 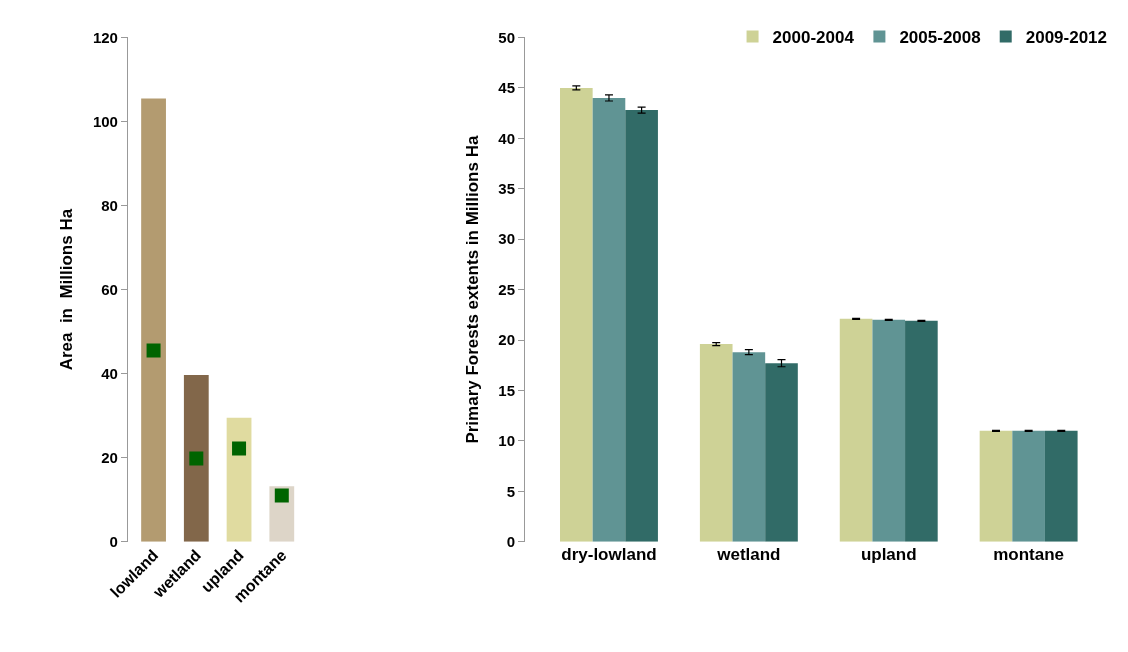 I want to click on x-tick-label: montane, so click(x=1029, y=554).